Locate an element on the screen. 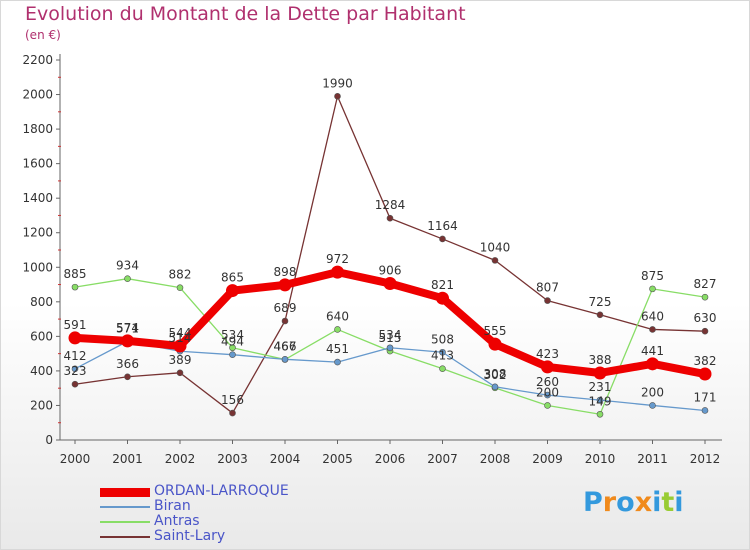  data-label: 875 is located at coordinates (652, 276).